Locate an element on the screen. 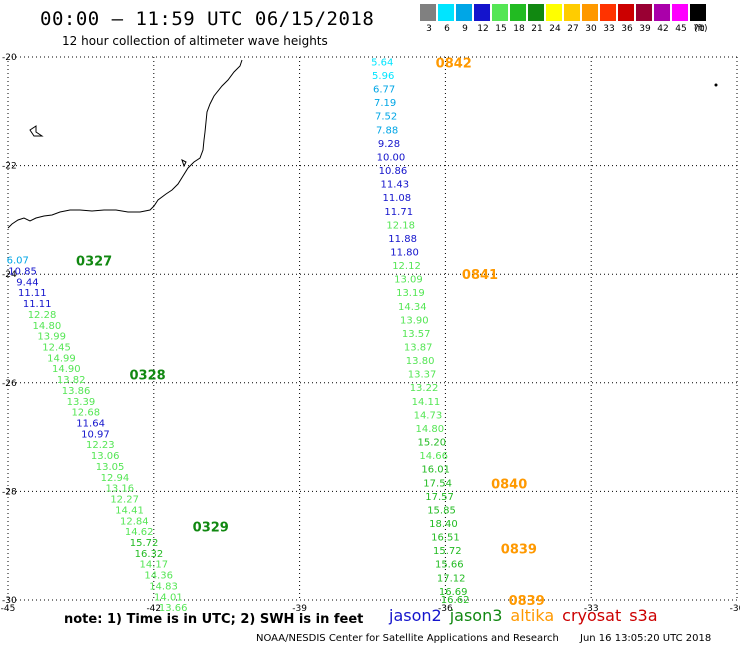  swh-value: 14.73 is located at coordinates (428, 415).